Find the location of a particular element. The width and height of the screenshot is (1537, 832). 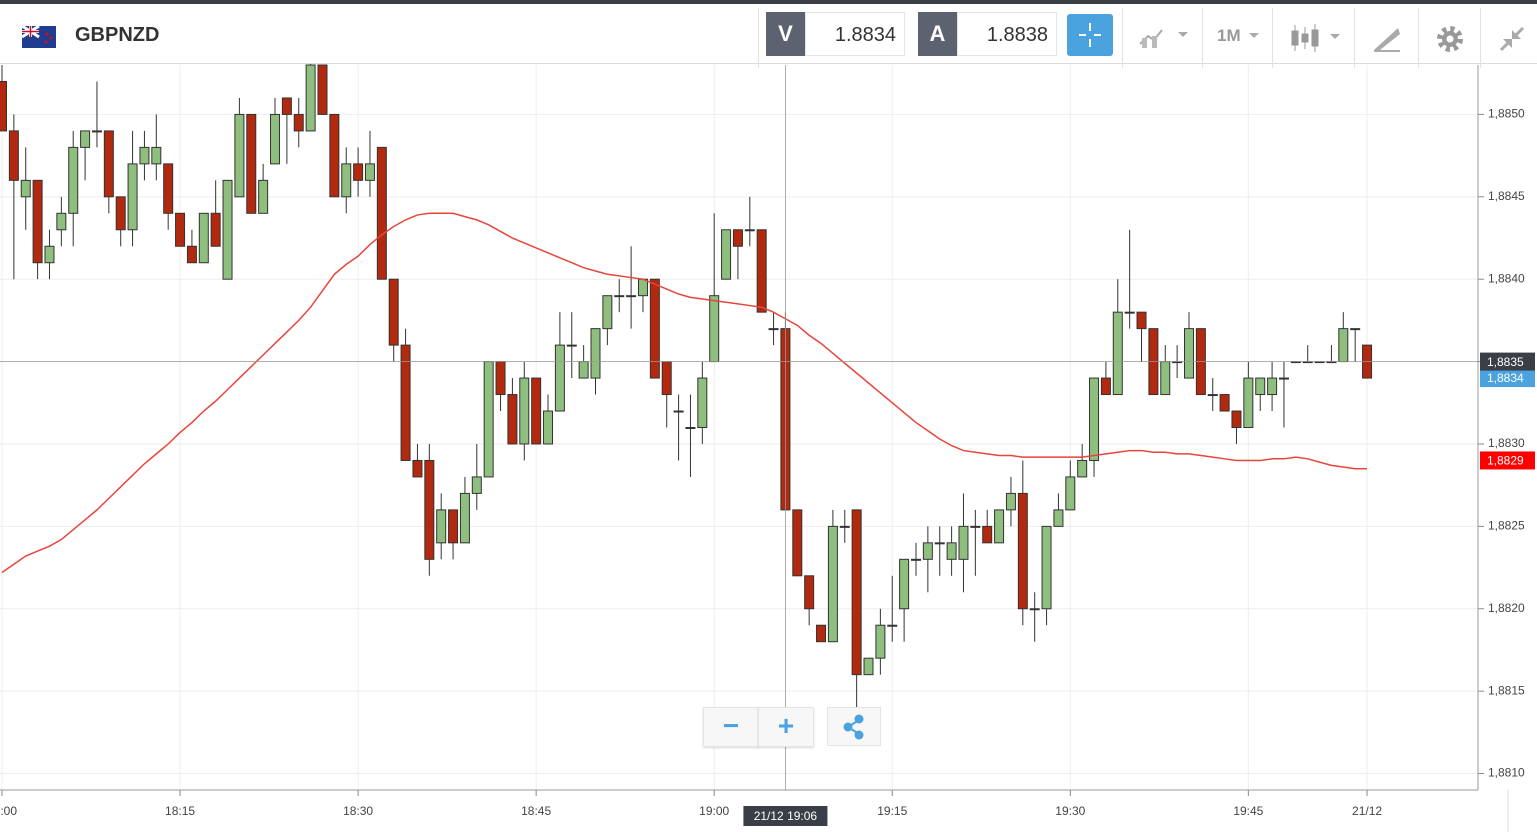

zoom-out-button: − is located at coordinates (731, 727).